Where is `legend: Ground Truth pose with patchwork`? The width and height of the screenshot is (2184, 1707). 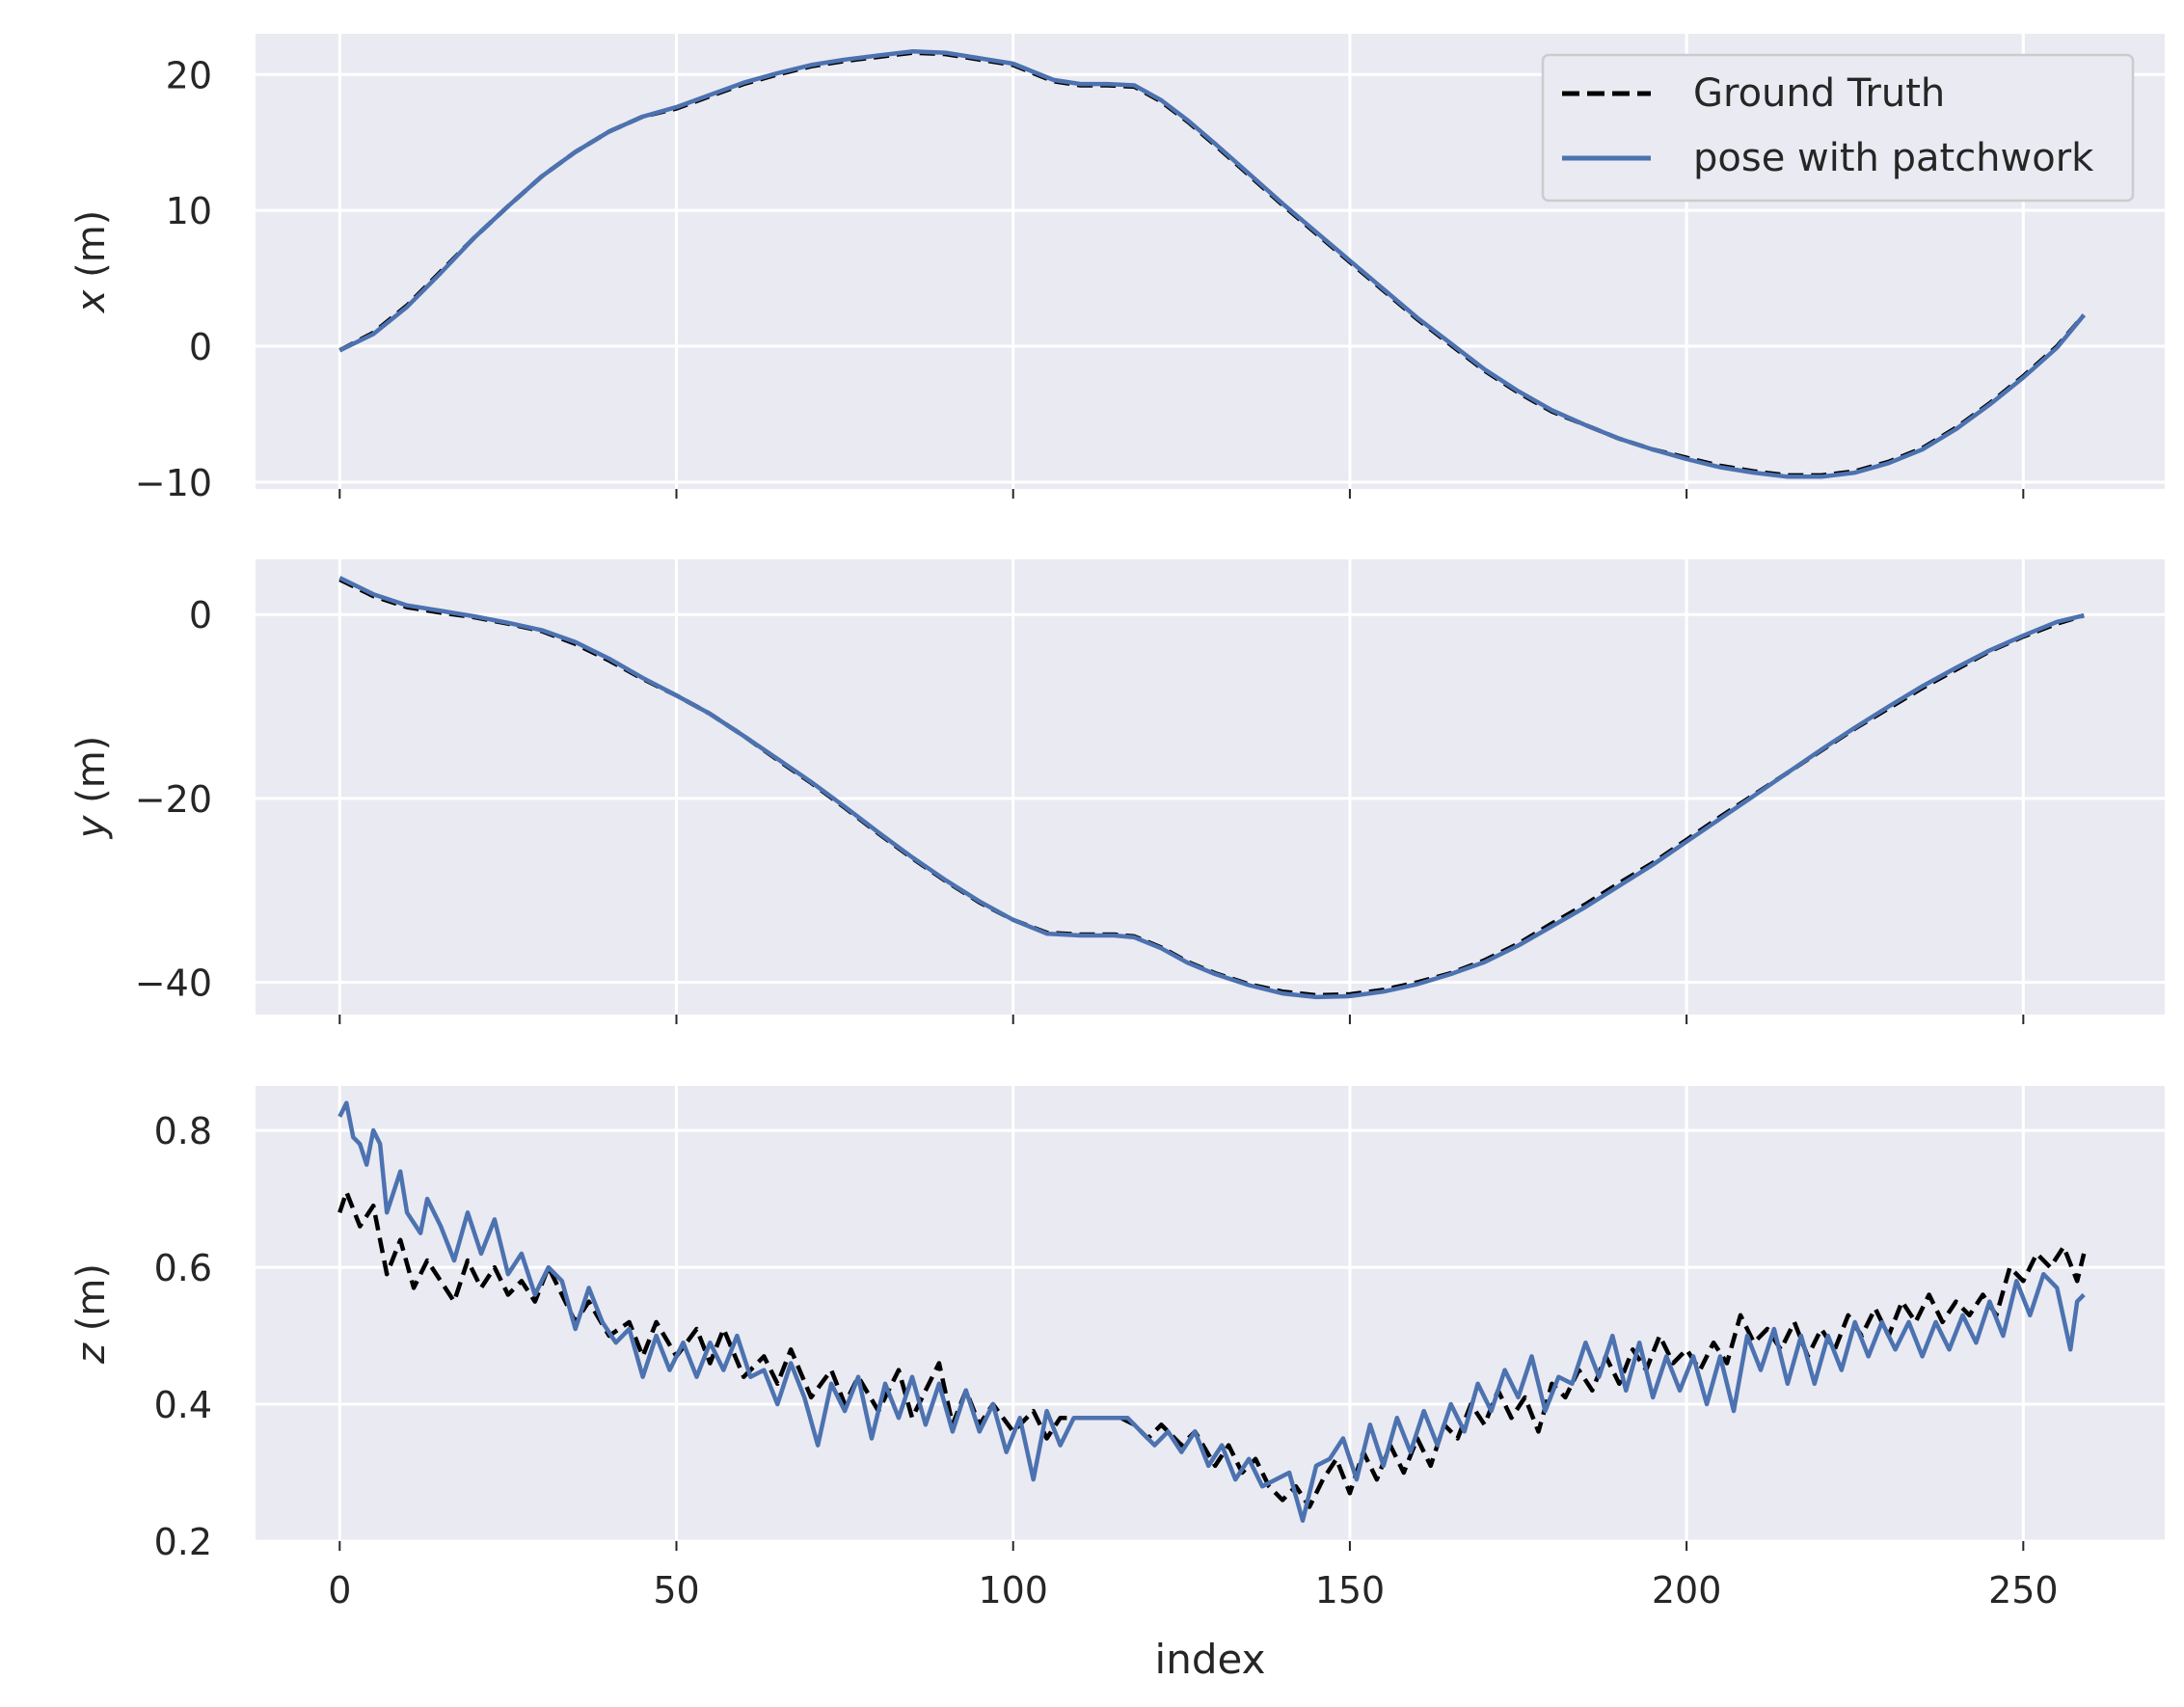 legend: Ground Truth pose with patchwork is located at coordinates (1838, 128).